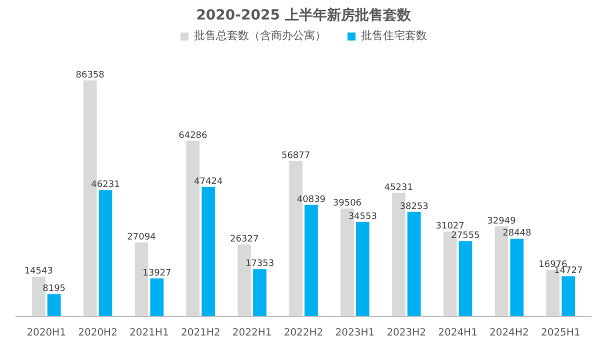  I want to click on data-label: 31027, so click(450, 227).